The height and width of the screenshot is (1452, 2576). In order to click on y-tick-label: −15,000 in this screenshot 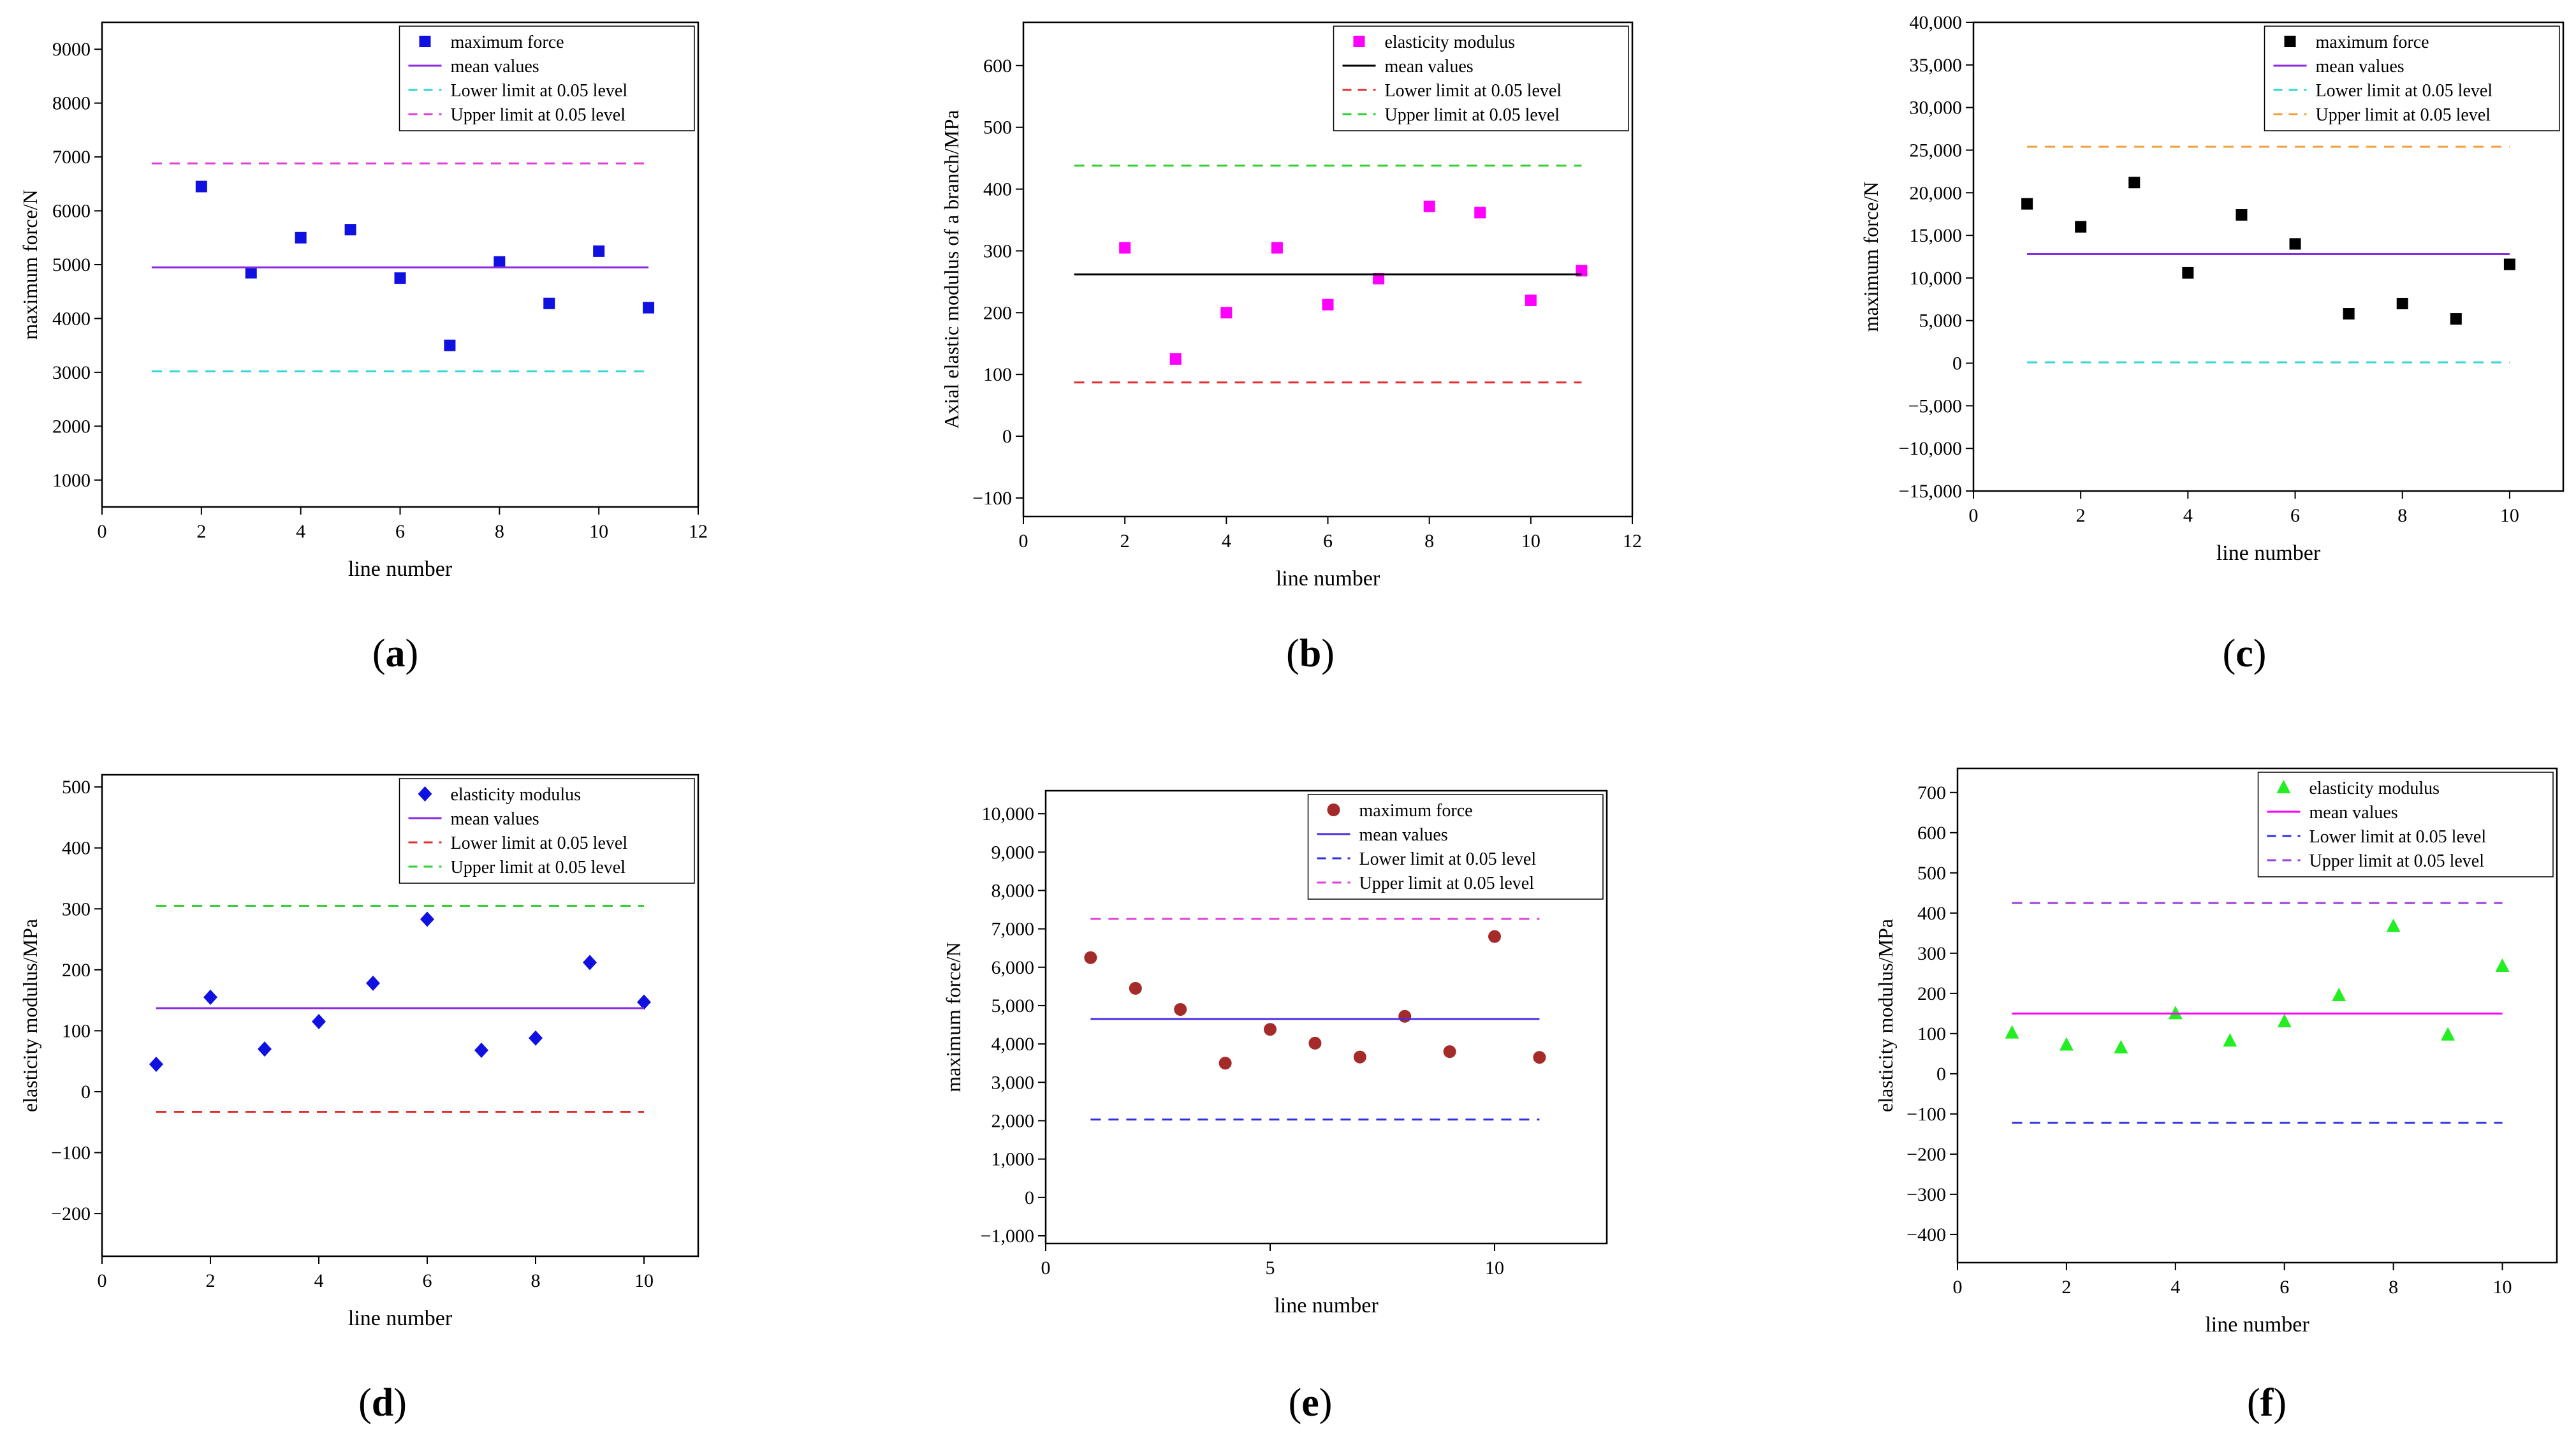, I will do `click(1930, 491)`.